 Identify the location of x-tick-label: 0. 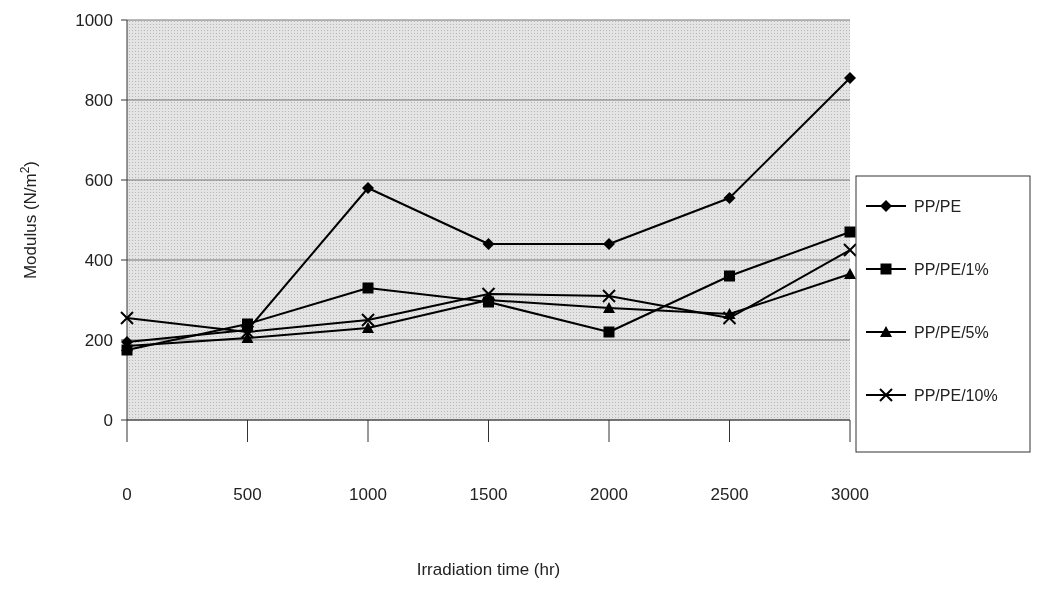
(127, 494).